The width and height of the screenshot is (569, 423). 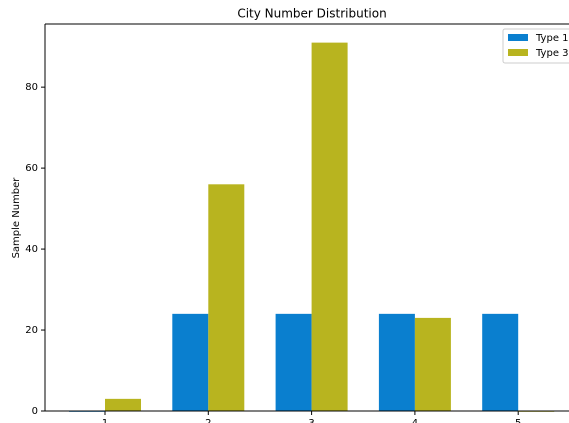 I want to click on x-tick-label: 4, so click(x=415, y=420).